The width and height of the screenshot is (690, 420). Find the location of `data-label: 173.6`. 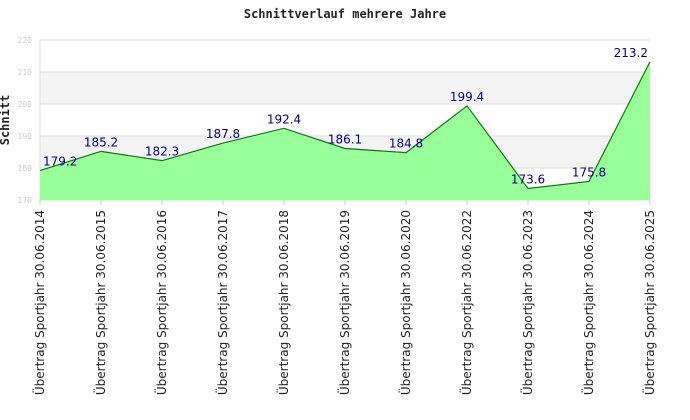

data-label: 173.6 is located at coordinates (528, 179).